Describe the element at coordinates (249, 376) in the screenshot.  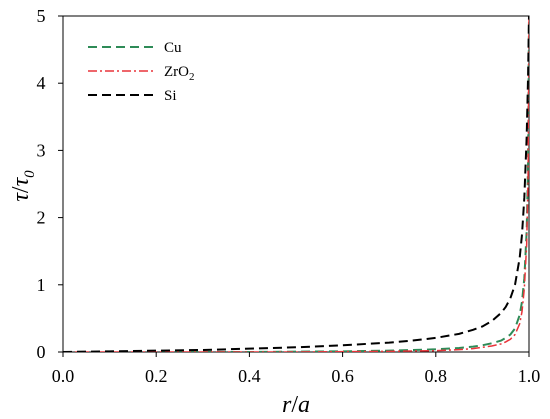
I see `x-tick-label: 0.4` at that location.